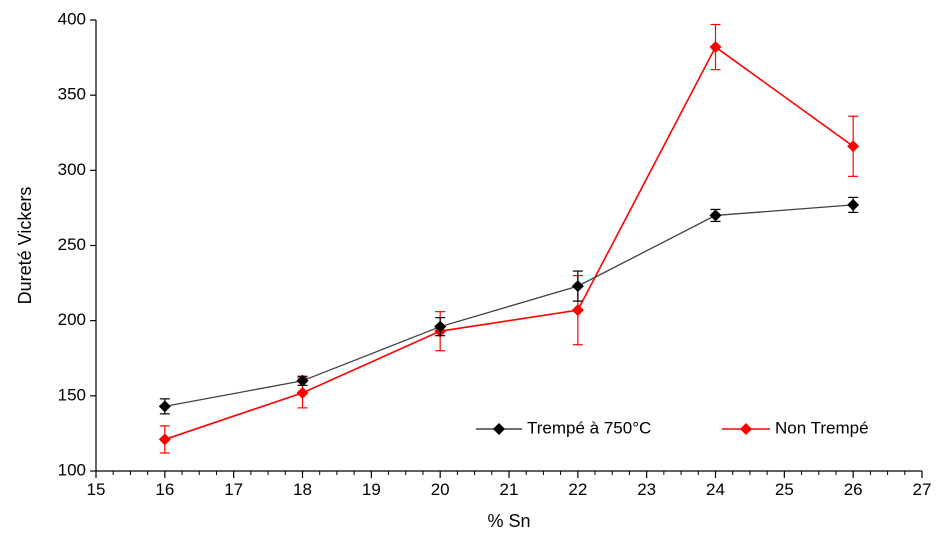 The height and width of the screenshot is (534, 939). What do you see at coordinates (853, 489) in the screenshot?
I see `x-tick-label: 26` at bounding box center [853, 489].